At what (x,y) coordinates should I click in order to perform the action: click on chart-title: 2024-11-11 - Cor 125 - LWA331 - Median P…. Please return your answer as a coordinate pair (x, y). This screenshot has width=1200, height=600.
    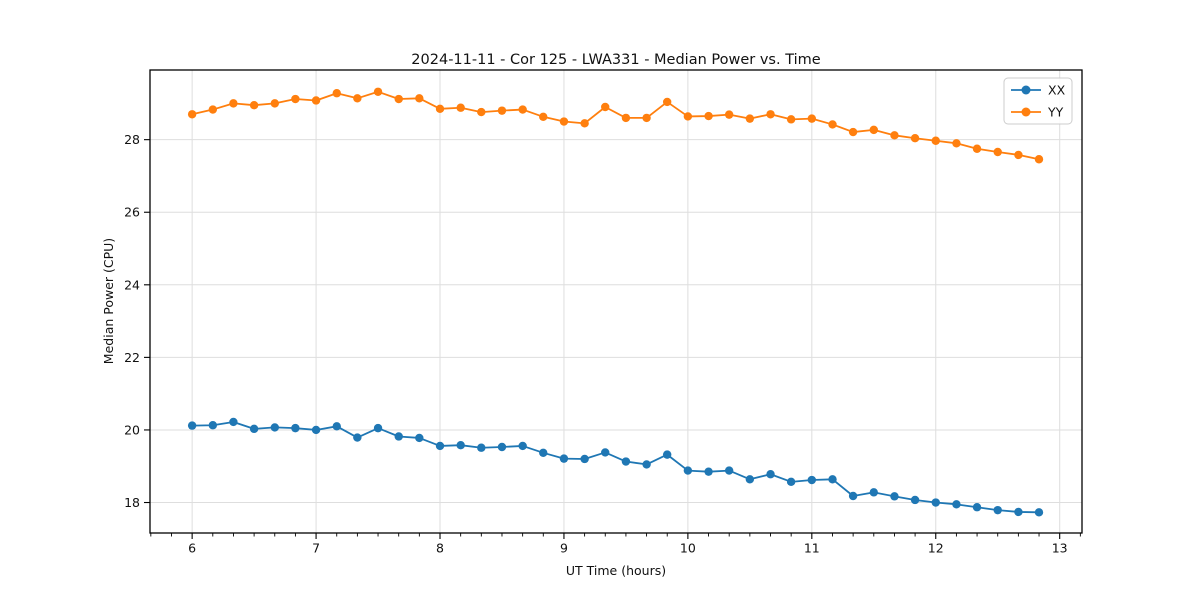
    Looking at the image, I should click on (615, 60).